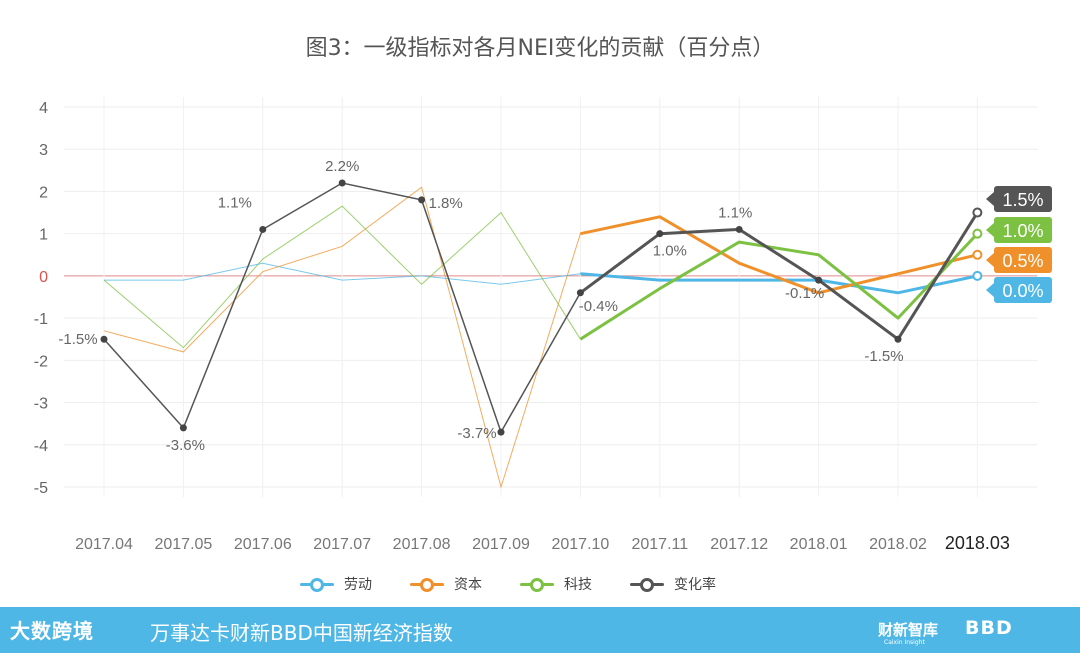 The image size is (1080, 653). Describe the element at coordinates (735, 212) in the screenshot. I see `data-label-8: 1.1%` at that location.